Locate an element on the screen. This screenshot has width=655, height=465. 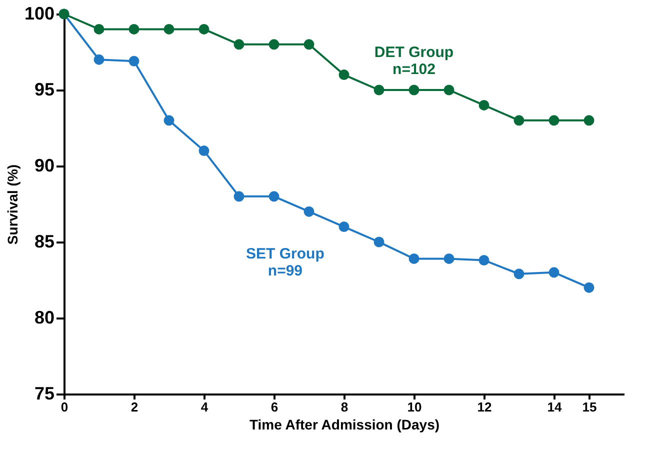
x-tick-label: 8 is located at coordinates (344, 407).